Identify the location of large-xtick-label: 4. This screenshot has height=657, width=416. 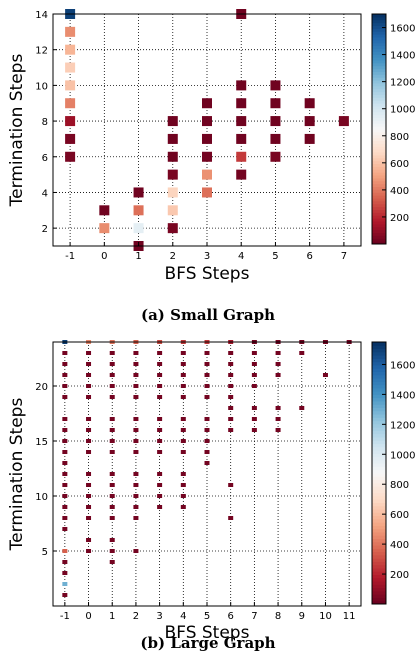
(183, 616).